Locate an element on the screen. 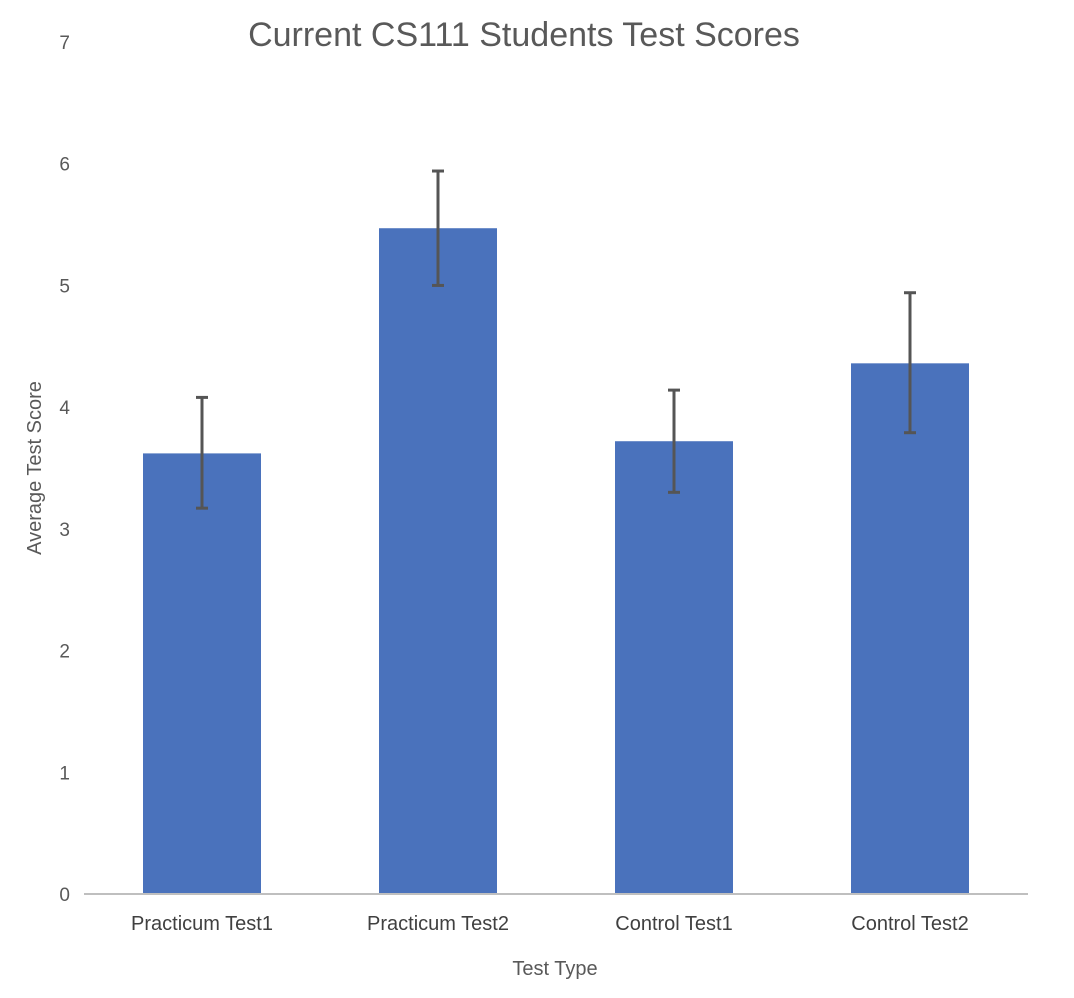 Image resolution: width=1074 pixels, height=998 pixels. y-tick-labels: 0 1 2 3 4 5 6 7 is located at coordinates (64, 469).